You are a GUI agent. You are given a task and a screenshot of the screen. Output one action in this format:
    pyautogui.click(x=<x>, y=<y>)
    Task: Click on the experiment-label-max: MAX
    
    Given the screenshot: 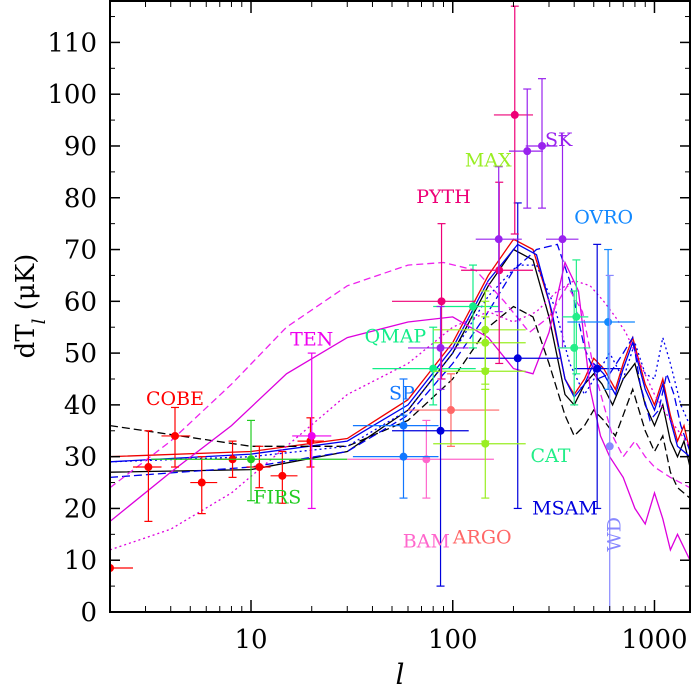 What is the action you would take?
    pyautogui.click(x=488, y=161)
    